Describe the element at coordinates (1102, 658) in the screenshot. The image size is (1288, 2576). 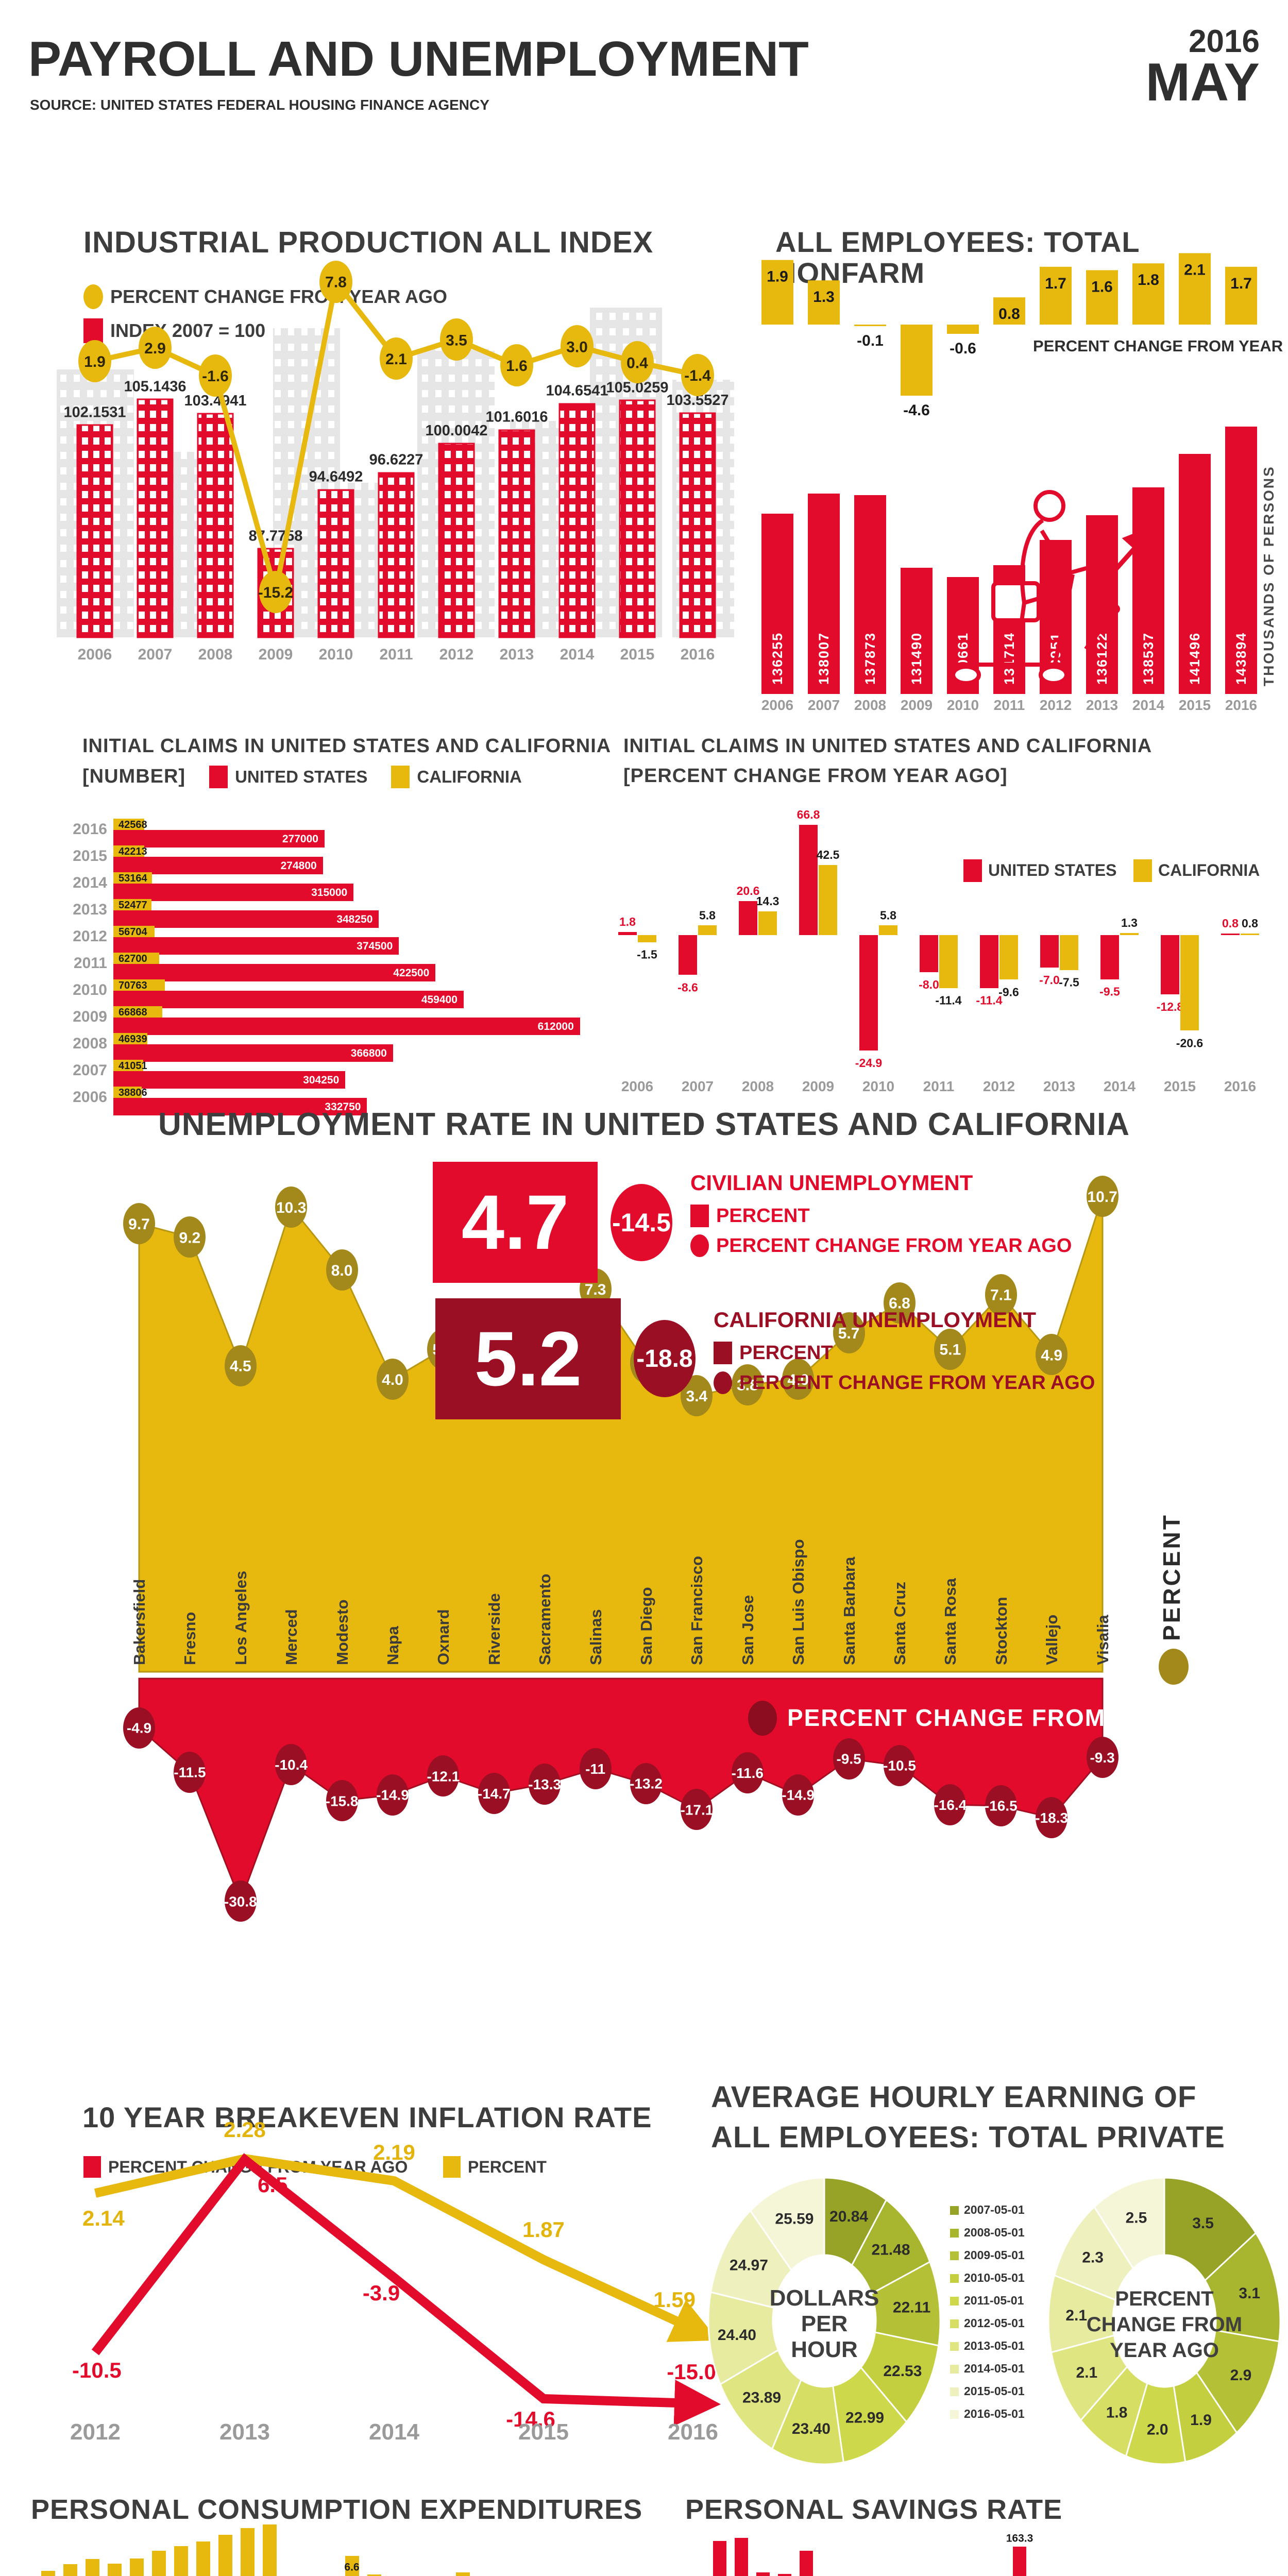
I see `bar-value-label: 136122` at that location.